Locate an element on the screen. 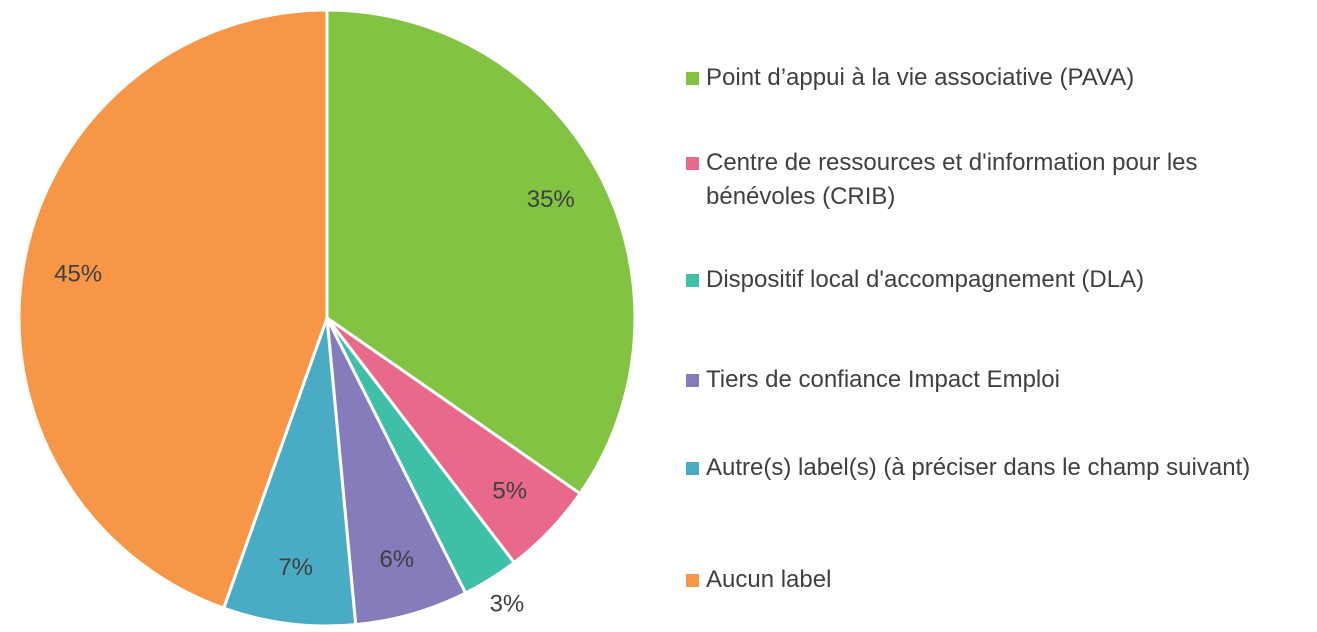 Image resolution: width=1317 pixels, height=632 pixels. legend-item: Tiers de confiance Impact Emploi is located at coordinates (996, 380).